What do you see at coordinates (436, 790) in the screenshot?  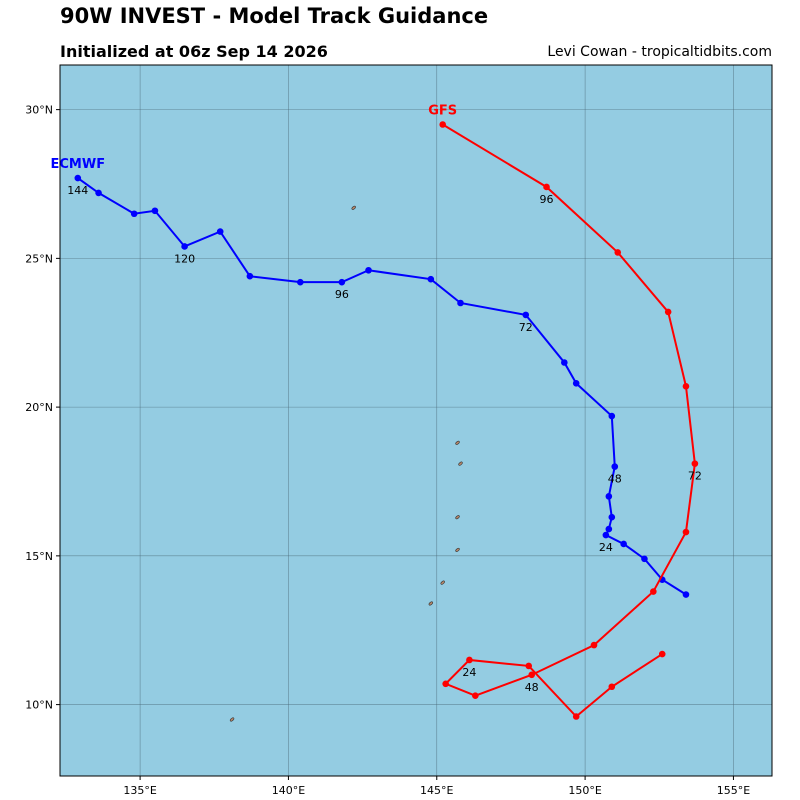 I see `lon-tick-label: 145°E` at bounding box center [436, 790].